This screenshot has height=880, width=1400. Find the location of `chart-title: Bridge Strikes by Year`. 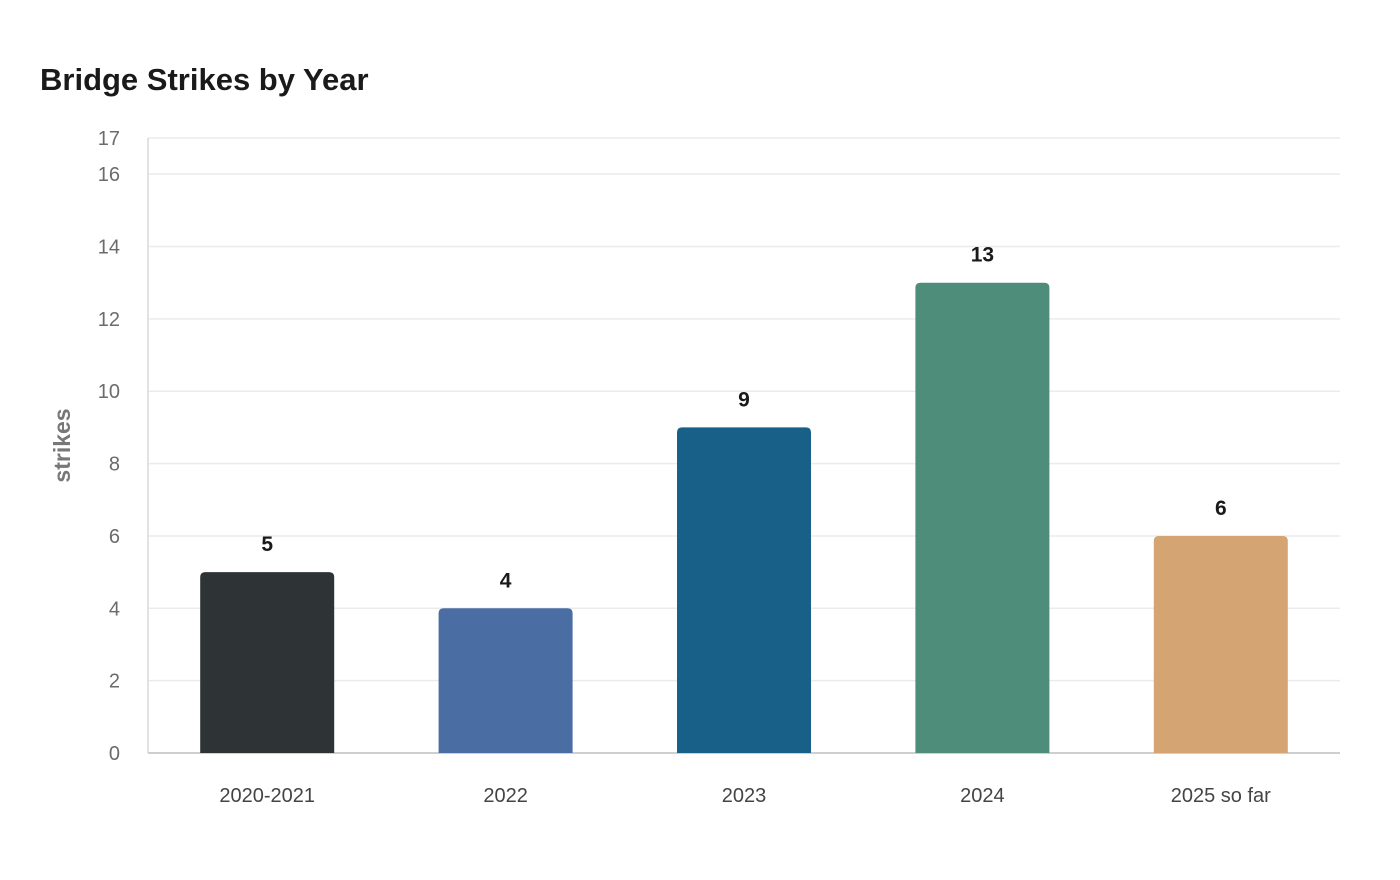

chart-title: Bridge Strikes by Year is located at coordinates (204, 79).